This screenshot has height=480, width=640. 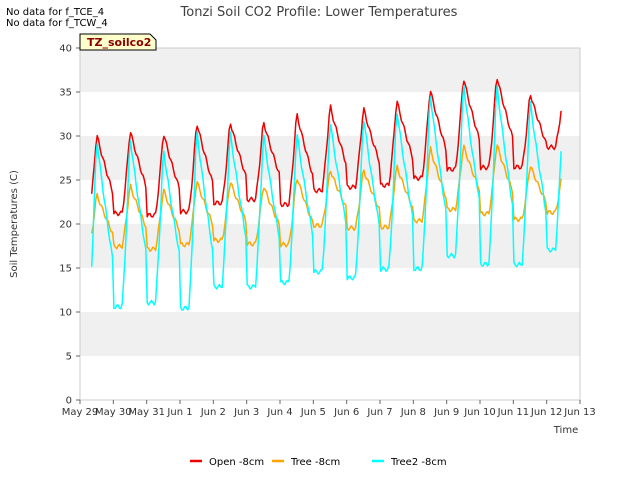 I want to click on x-tick-label: Jun 2, so click(x=213, y=412).